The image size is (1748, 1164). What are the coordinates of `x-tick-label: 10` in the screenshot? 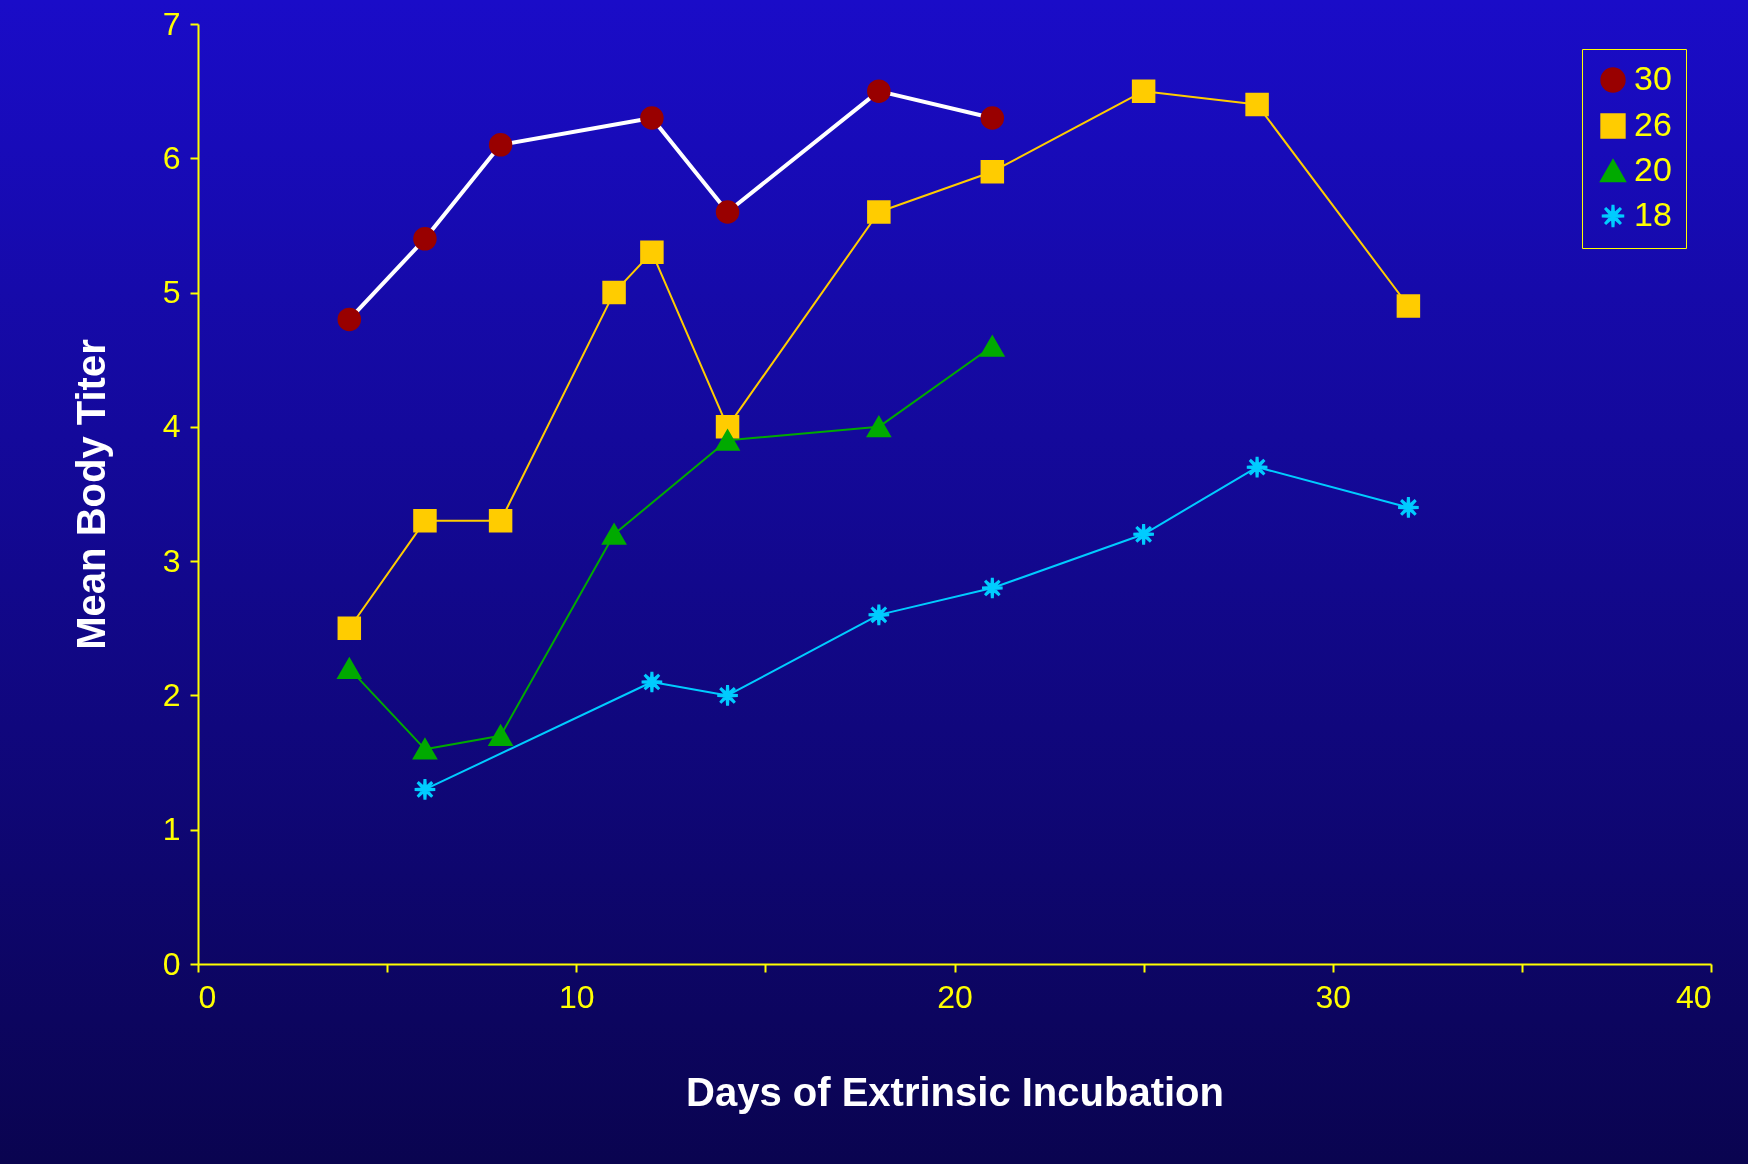 It's located at (576, 996).